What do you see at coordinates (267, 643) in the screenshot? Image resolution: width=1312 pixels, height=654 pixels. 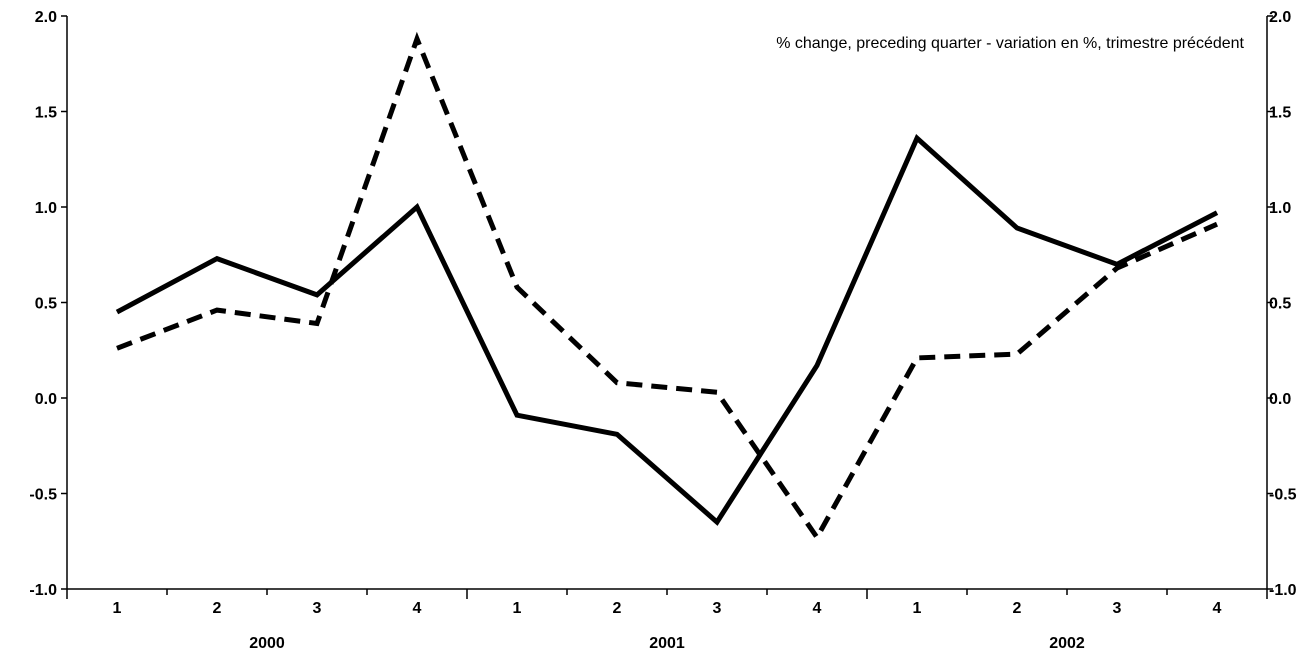 I see `x-year-label: 2000` at bounding box center [267, 643].